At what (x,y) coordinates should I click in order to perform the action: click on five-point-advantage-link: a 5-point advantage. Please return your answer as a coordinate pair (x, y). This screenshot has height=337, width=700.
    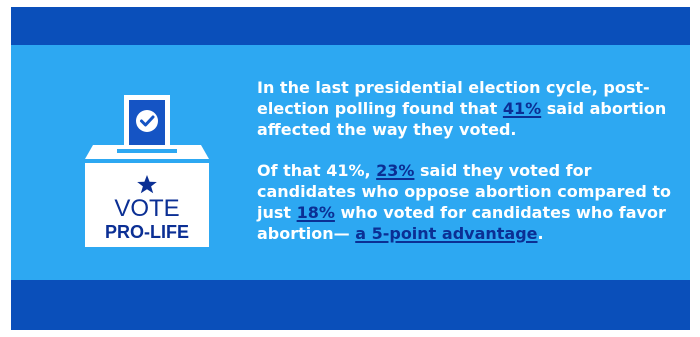
    Looking at the image, I should click on (446, 233).